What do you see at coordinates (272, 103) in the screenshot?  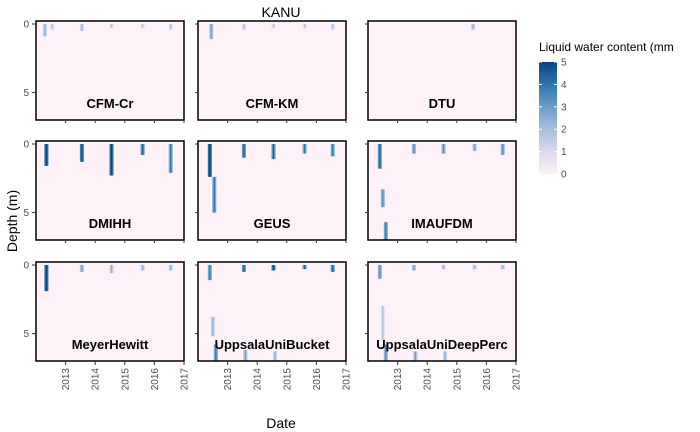 I see `panel-label: CFM-KM` at bounding box center [272, 103].